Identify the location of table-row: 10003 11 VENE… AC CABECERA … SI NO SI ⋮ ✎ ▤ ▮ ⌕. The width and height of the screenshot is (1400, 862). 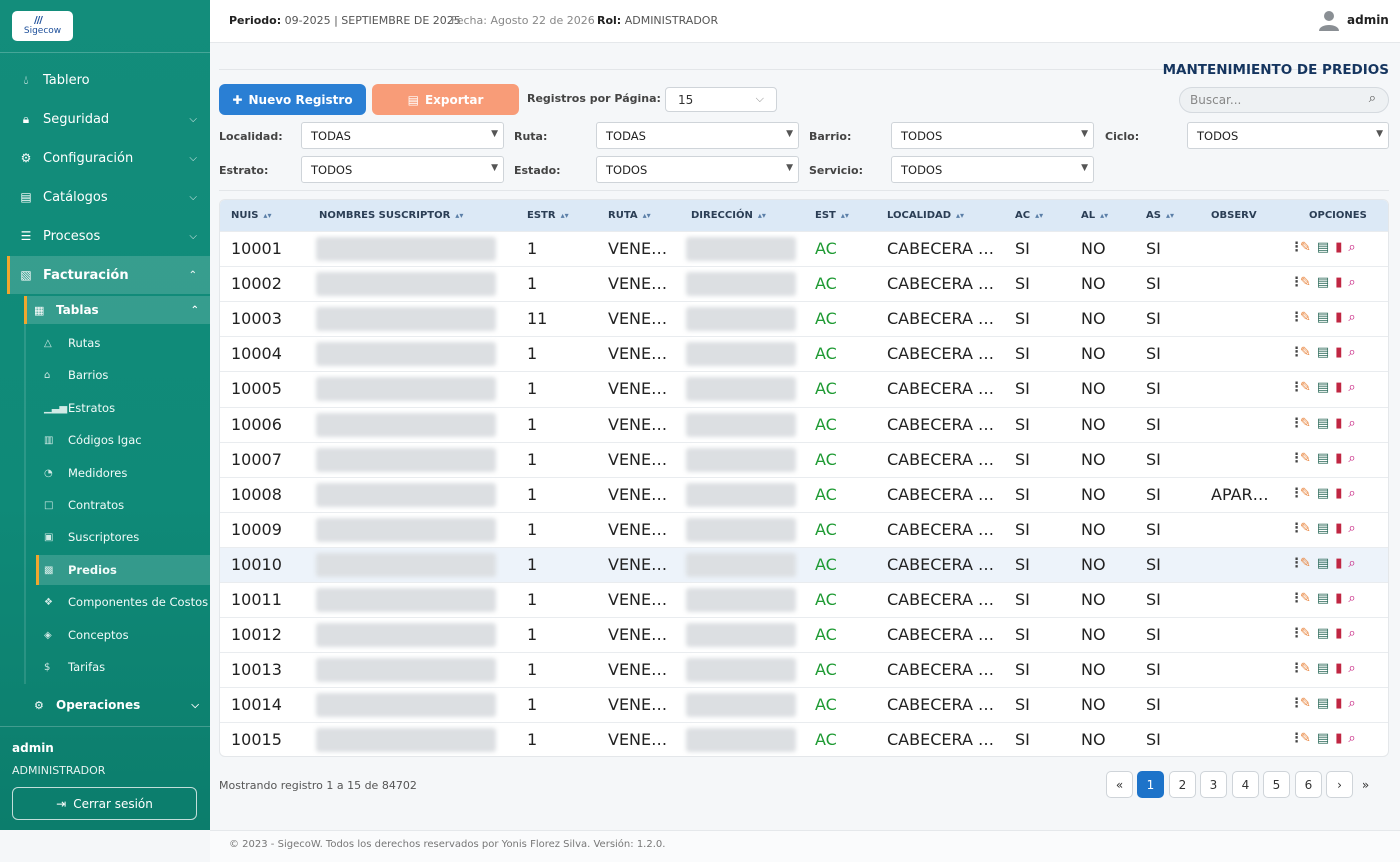
(804, 318).